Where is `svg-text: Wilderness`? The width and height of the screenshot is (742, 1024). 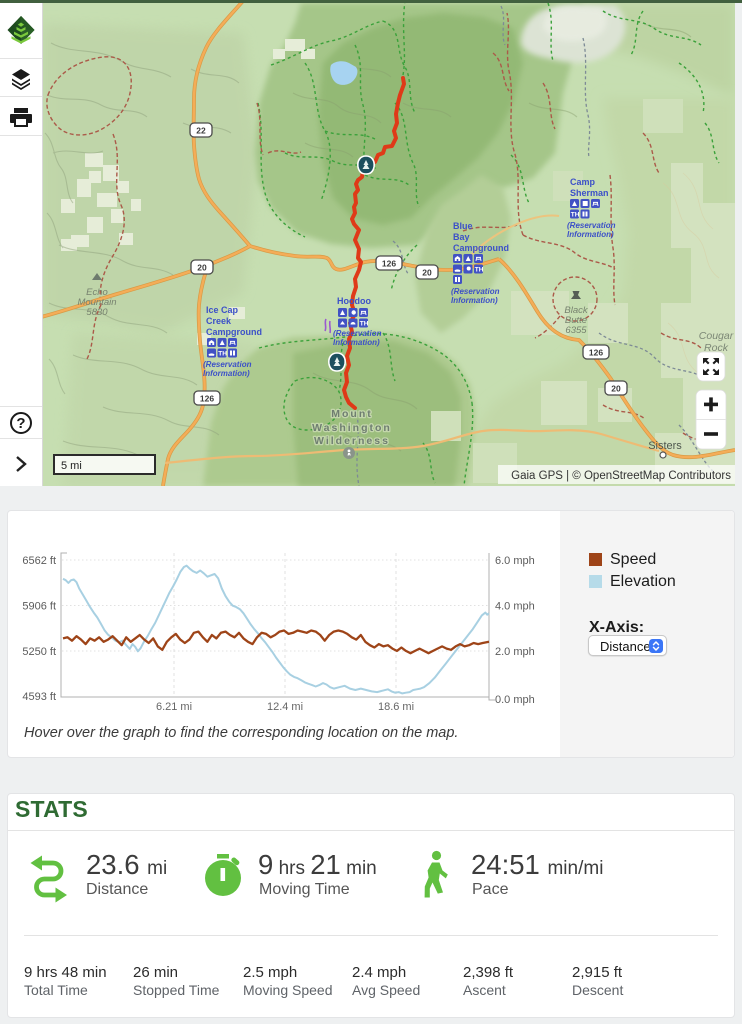 svg-text: Wilderness is located at coordinates (352, 441).